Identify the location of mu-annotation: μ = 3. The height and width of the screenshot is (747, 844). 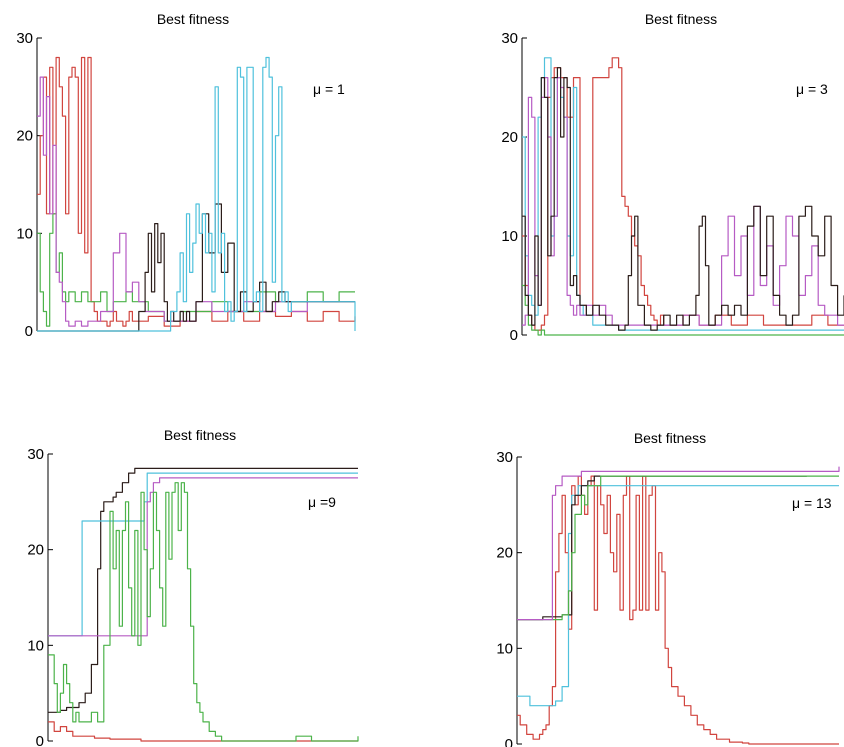
(812, 89).